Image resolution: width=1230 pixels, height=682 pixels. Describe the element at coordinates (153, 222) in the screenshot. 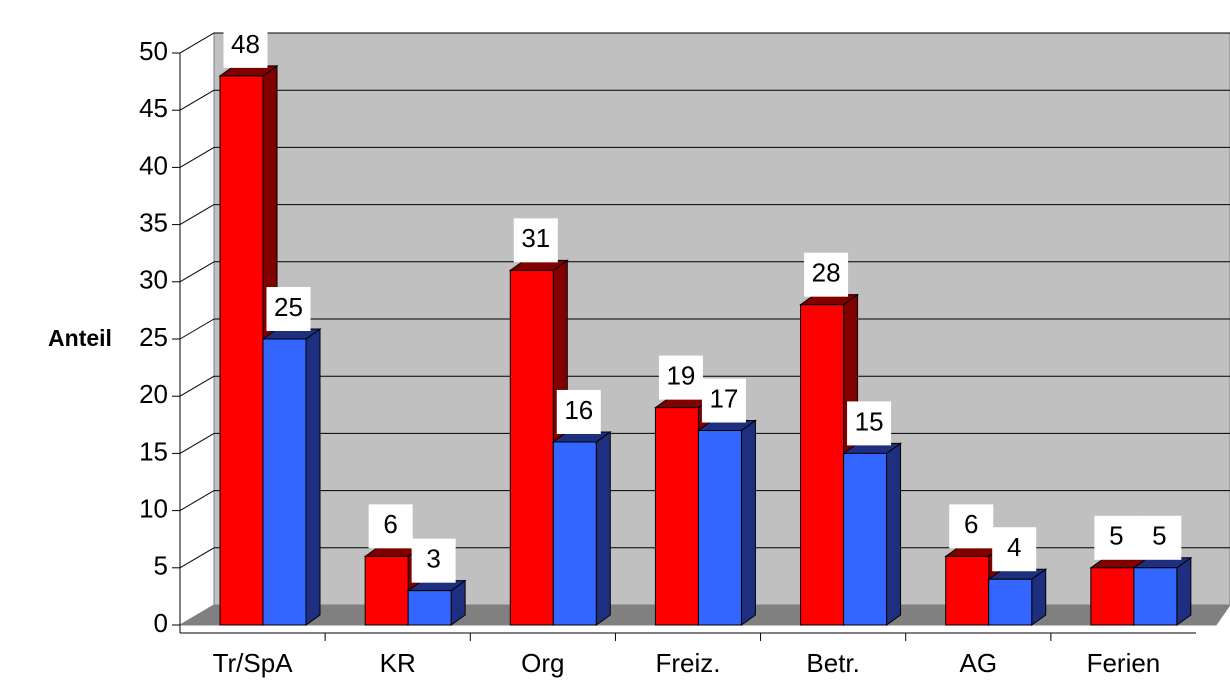

I see `y-tick-label: 35` at that location.